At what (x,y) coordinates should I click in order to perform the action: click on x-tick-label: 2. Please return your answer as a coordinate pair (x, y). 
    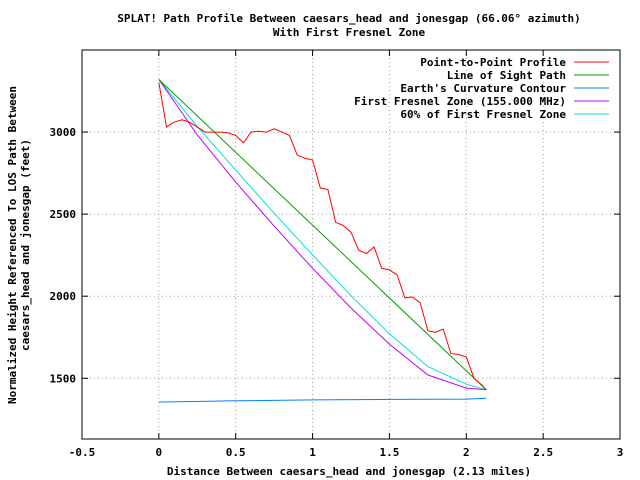
    Looking at the image, I should click on (466, 452).